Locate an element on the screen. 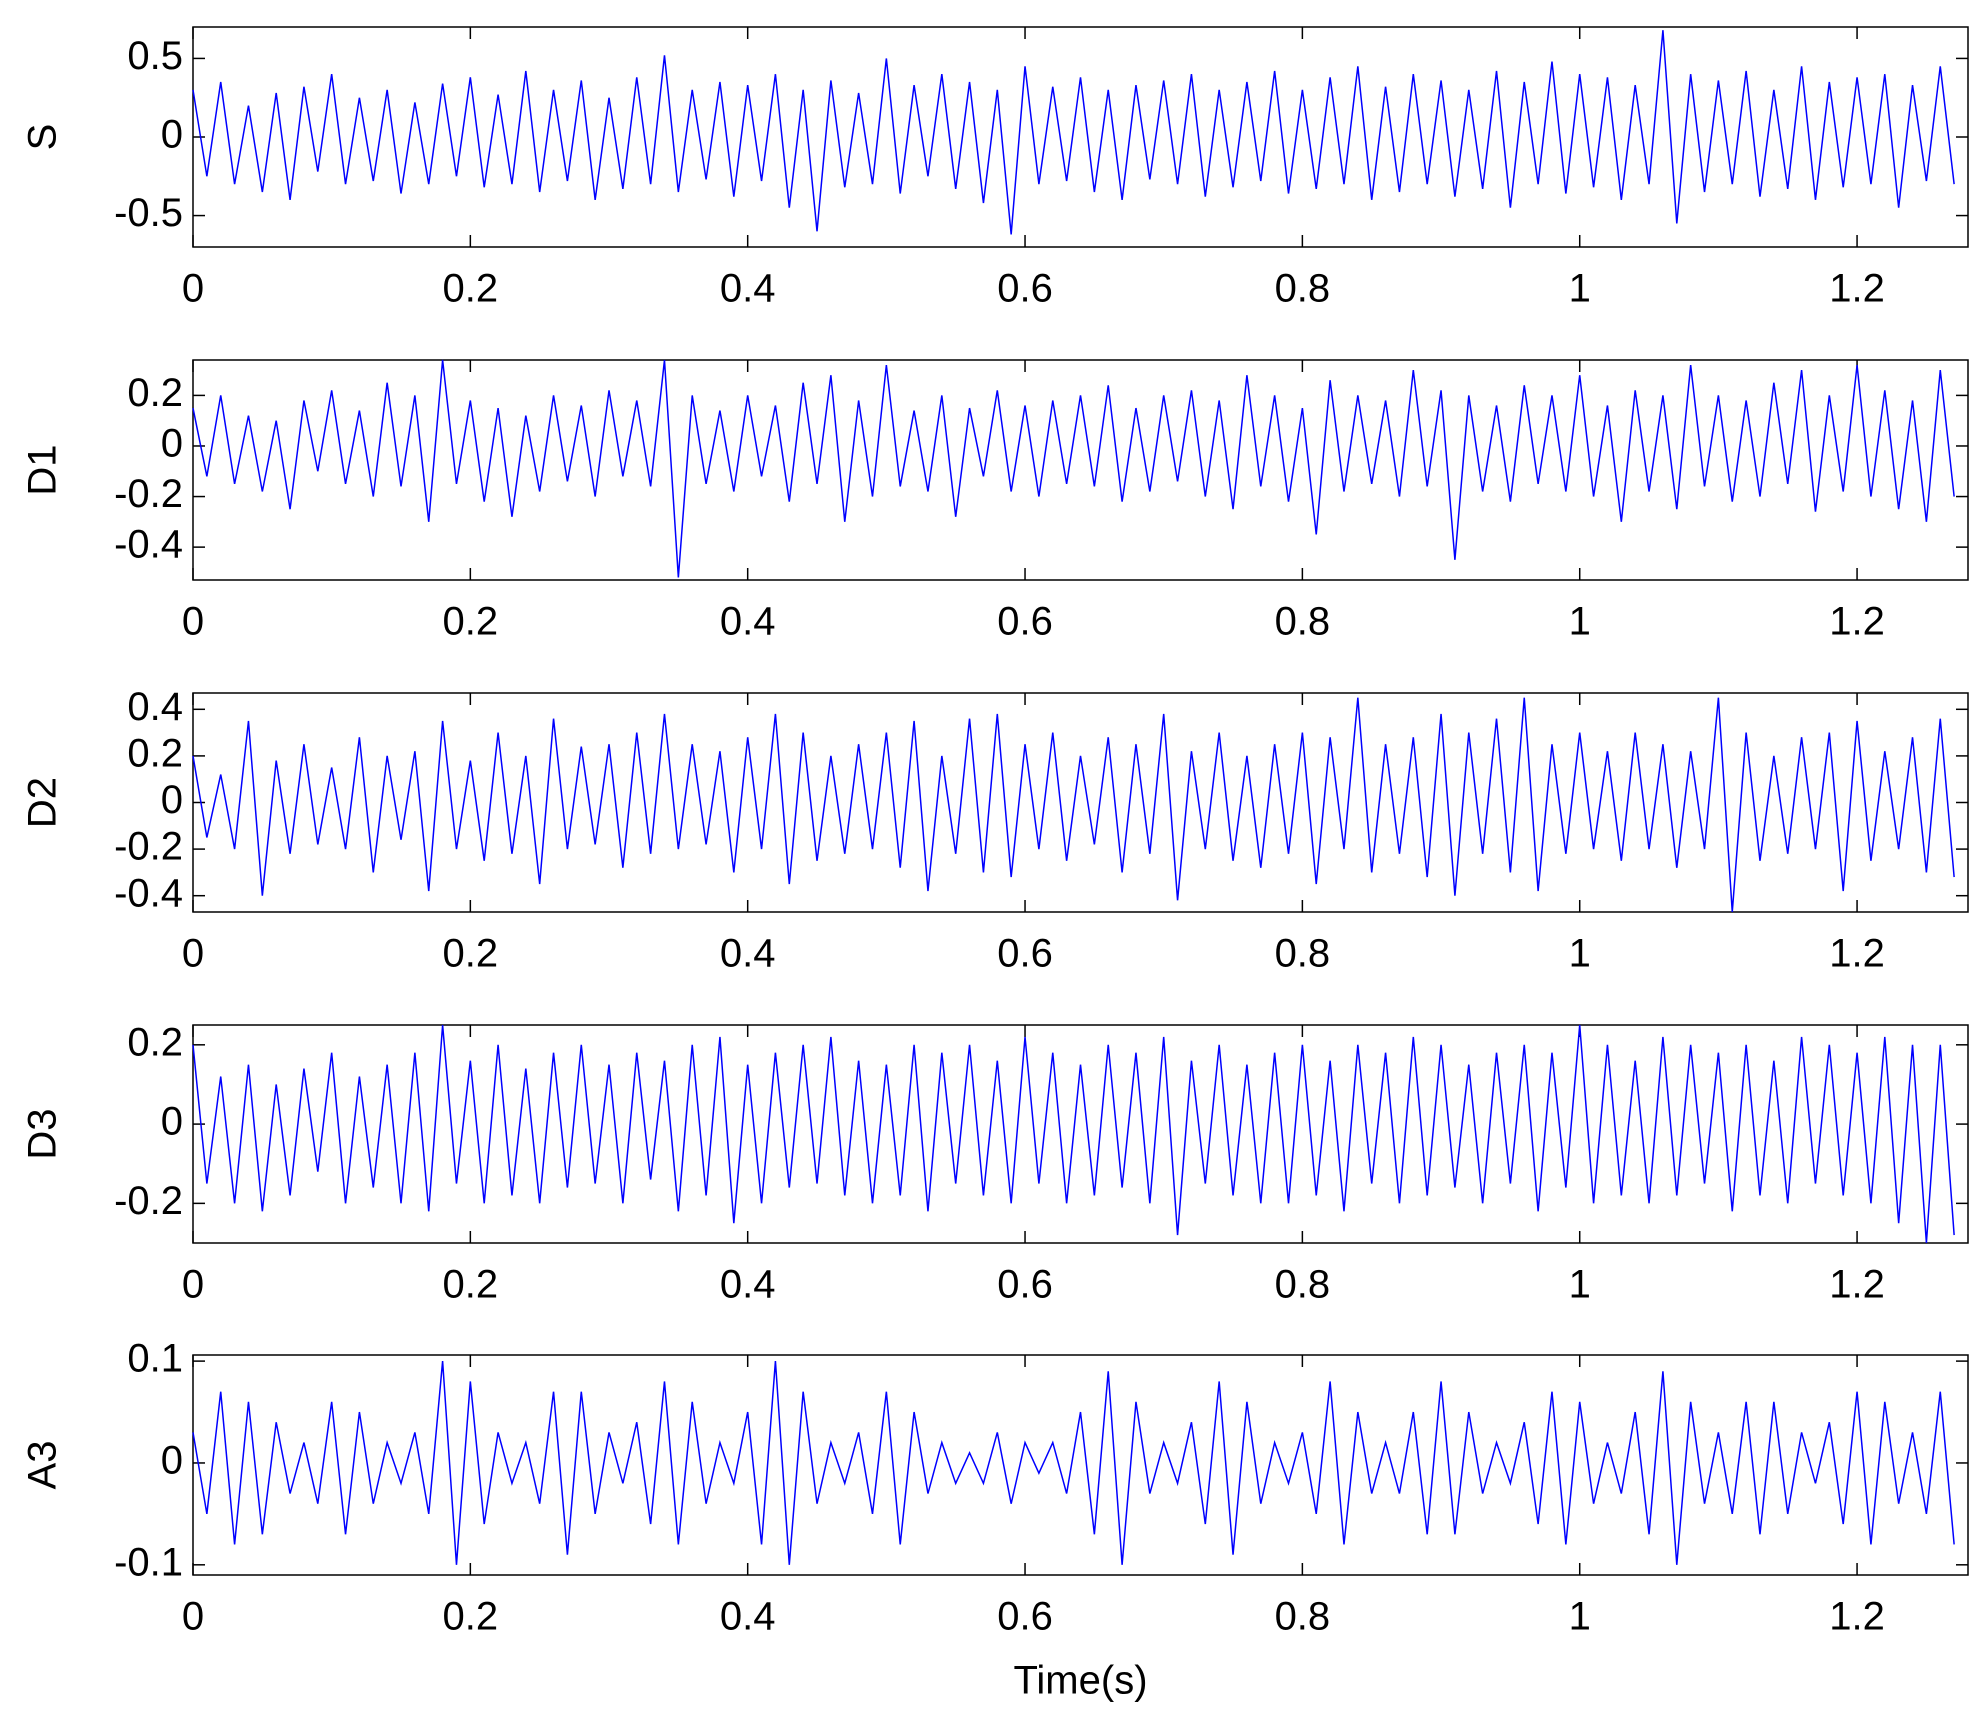  y-tick-label: -0.1 is located at coordinates (148, 1562).